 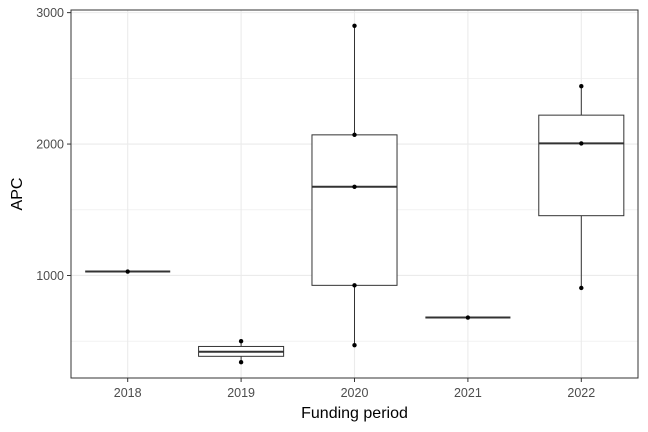 What do you see at coordinates (581, 393) in the screenshot?
I see `x-tick-label: 2022` at bounding box center [581, 393].